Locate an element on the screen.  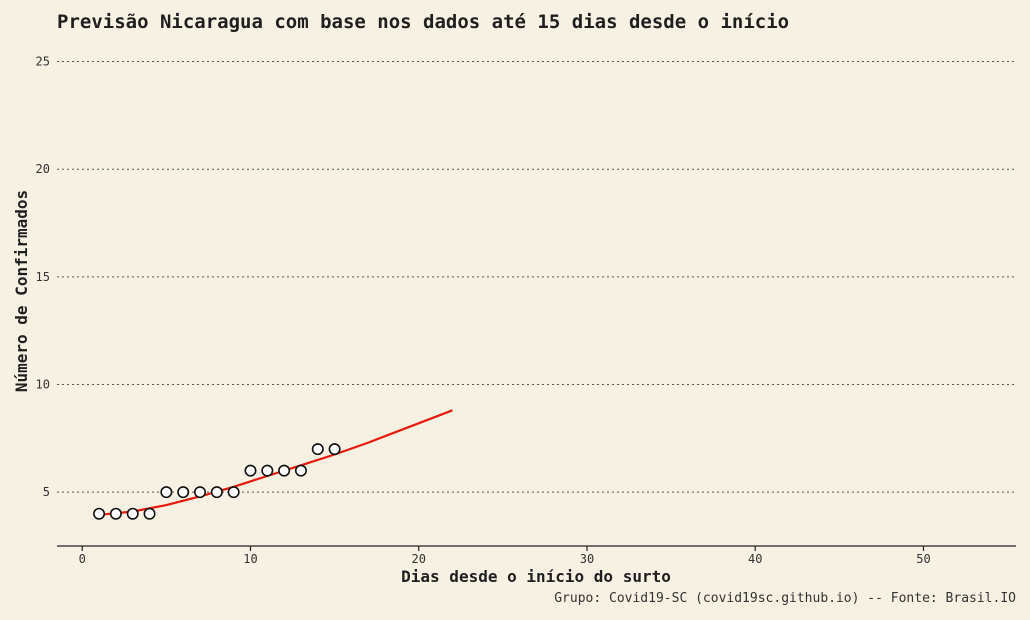
y-tick-labels: 5 10 15 20 25 is located at coordinates (43, 277).